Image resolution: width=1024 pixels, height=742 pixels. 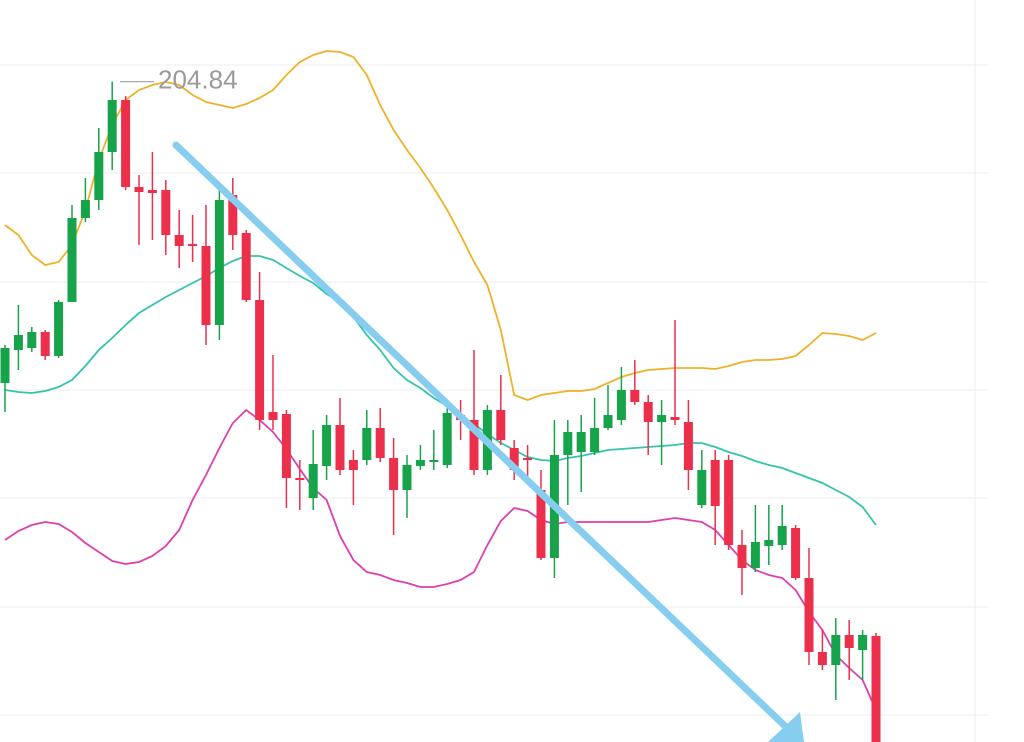 I want to click on arrow-head, so click(x=786, y=727).